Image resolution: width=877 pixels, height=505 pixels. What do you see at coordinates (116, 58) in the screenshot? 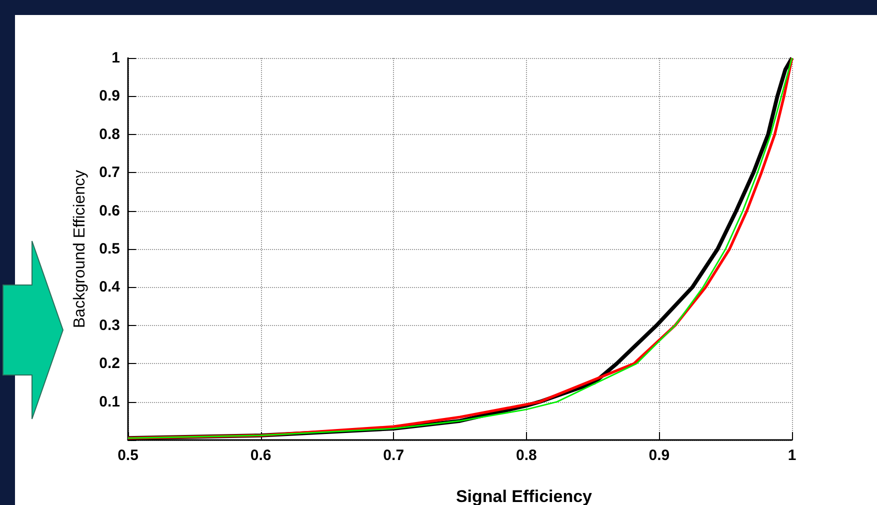
I see `y-tick-label: 1` at bounding box center [116, 58].